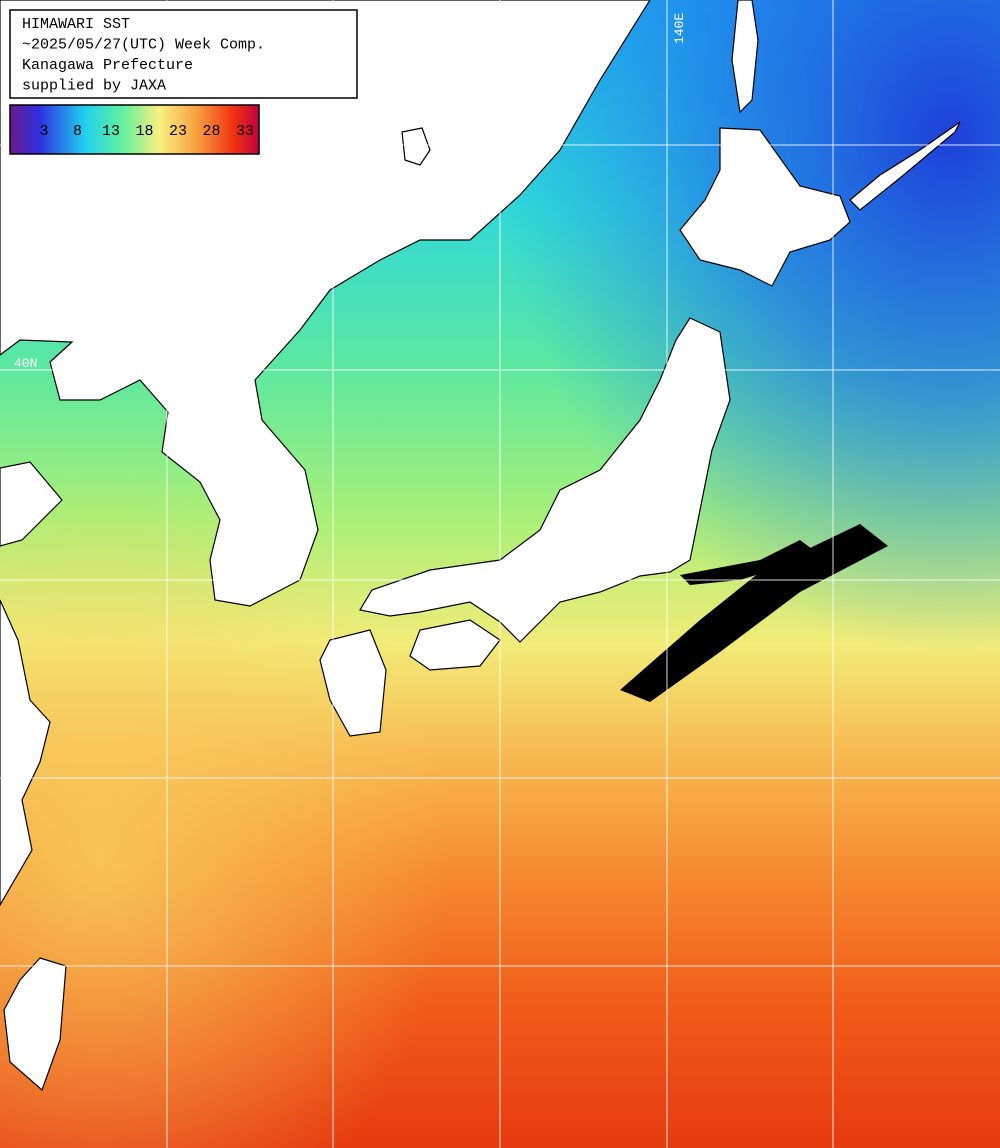 Image resolution: width=1000 pixels, height=1148 pixels. Describe the element at coordinates (353, 683) in the screenshot. I see `kyushu` at that location.